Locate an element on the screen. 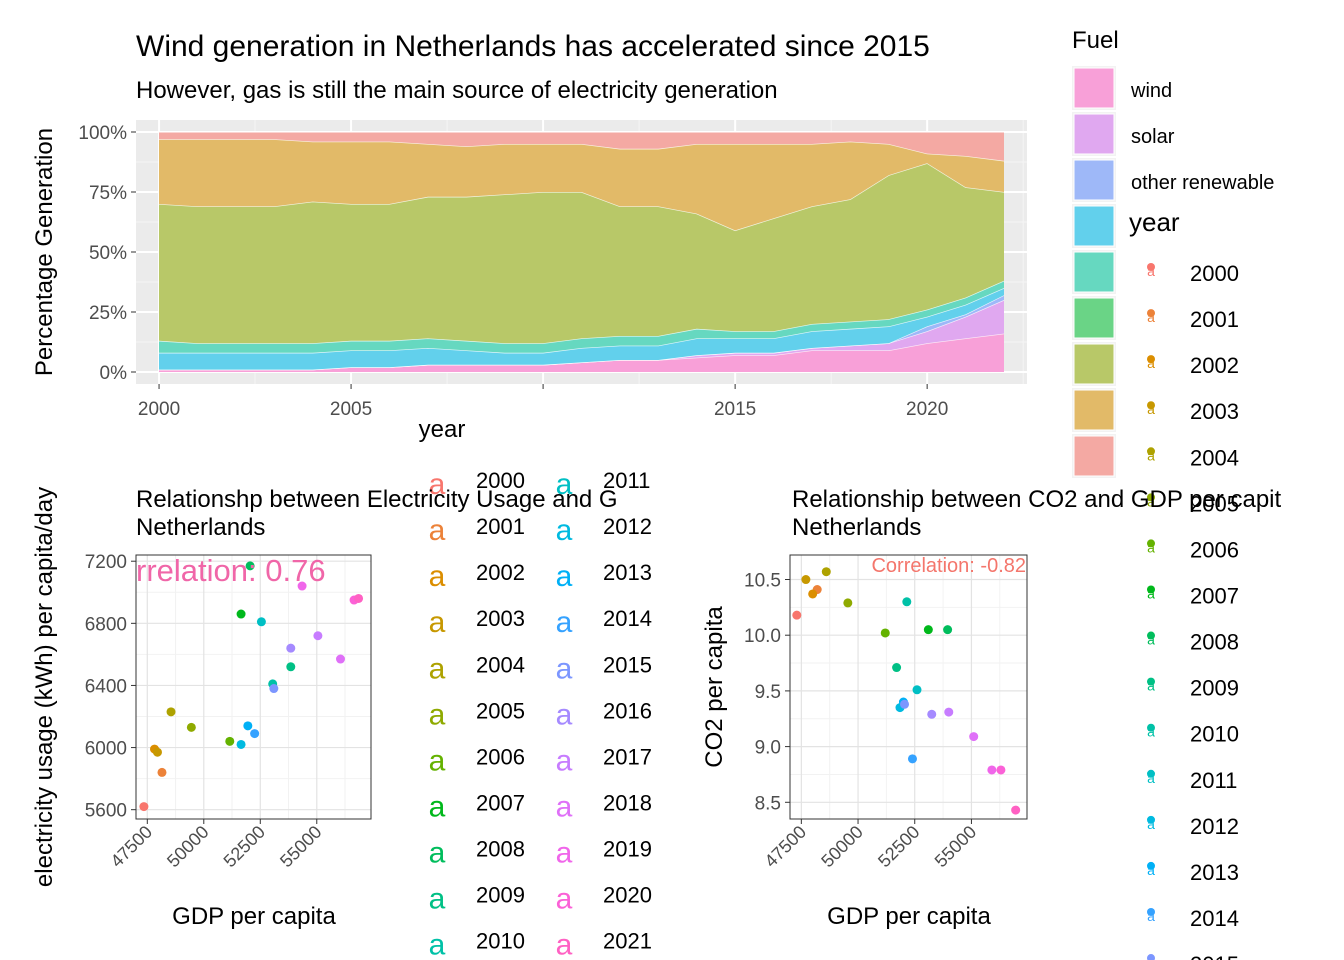  electricity-scatter-point-2006 is located at coordinates (230, 741).